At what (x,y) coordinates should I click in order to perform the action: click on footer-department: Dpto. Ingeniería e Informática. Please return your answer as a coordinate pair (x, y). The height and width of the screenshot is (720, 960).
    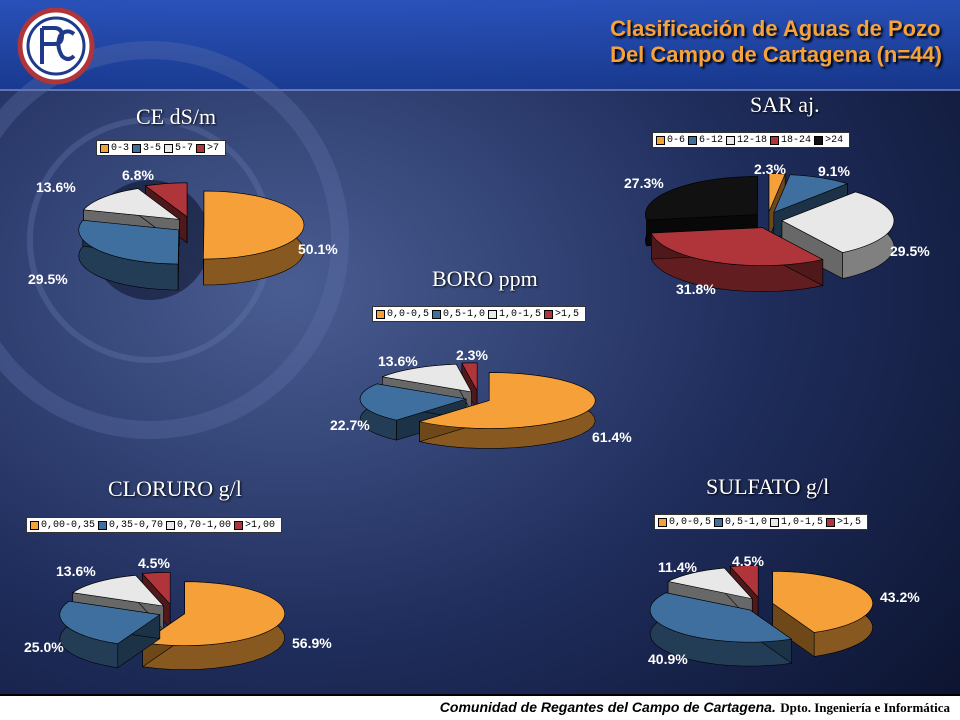
    Looking at the image, I should click on (865, 707).